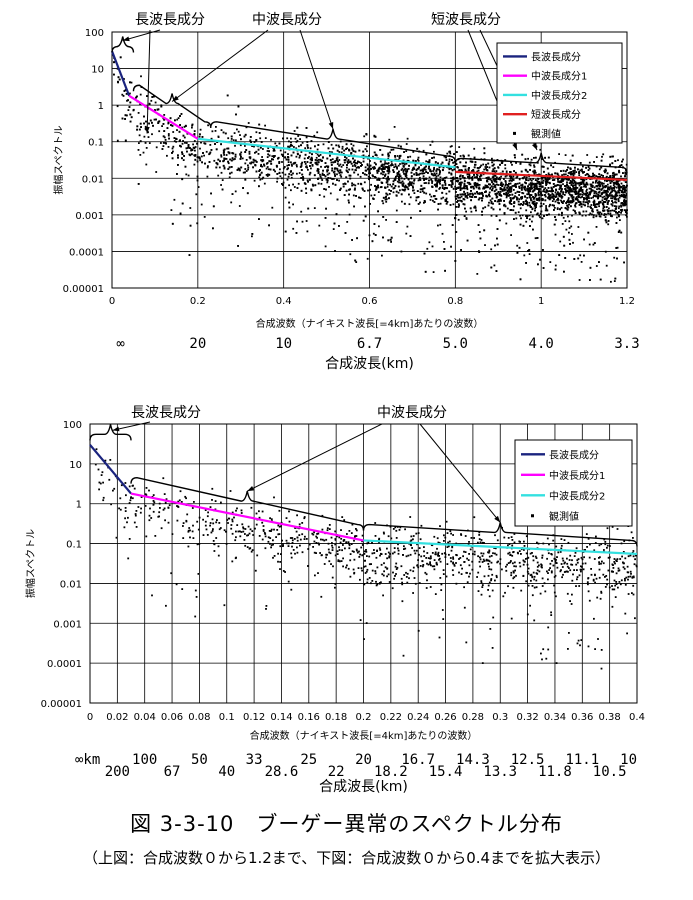 The height and width of the screenshot is (900, 693). Describe the element at coordinates (455, 301) in the screenshot. I see `x-tick-label: 0.8` at that location.